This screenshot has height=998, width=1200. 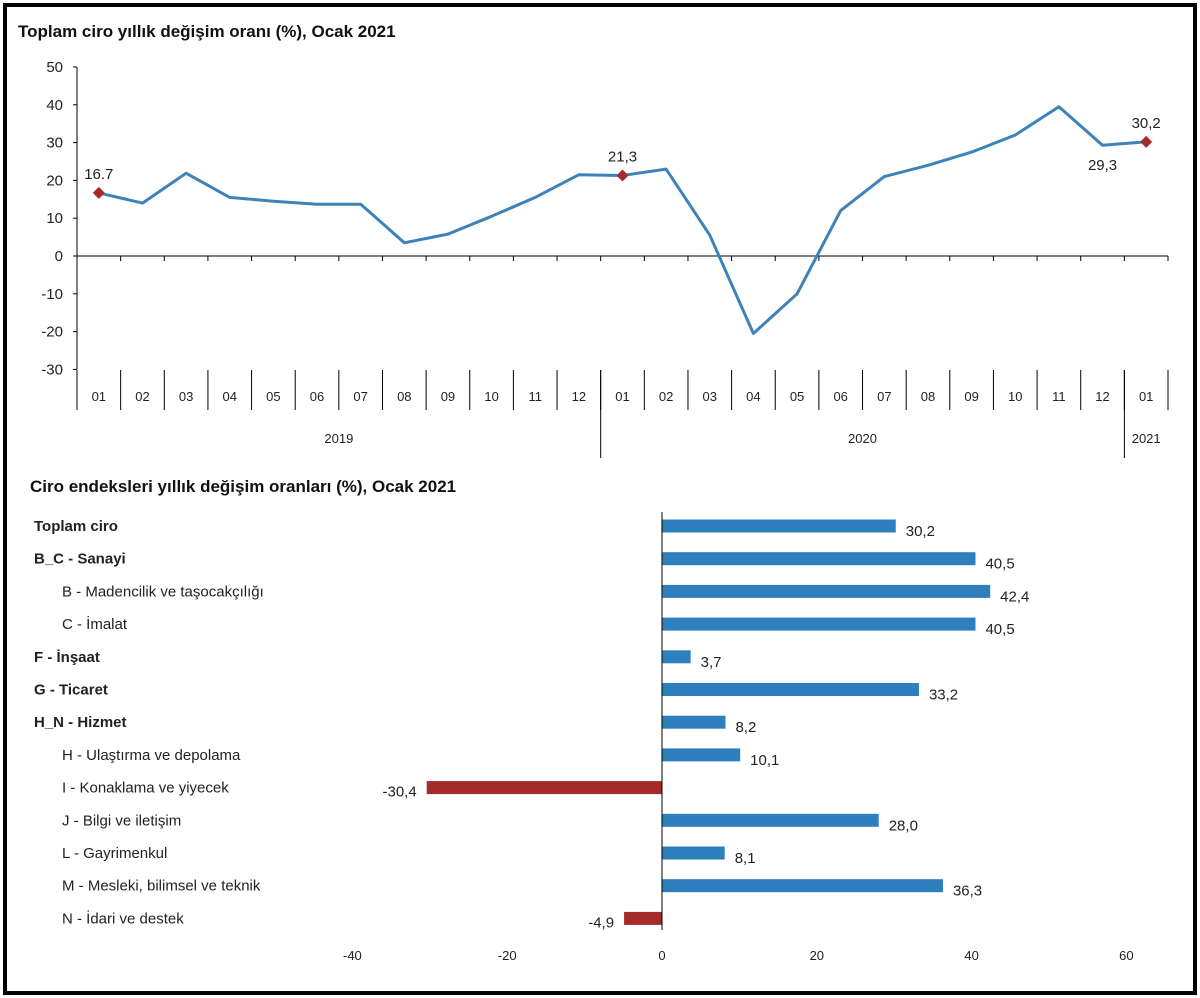 What do you see at coordinates (52, 332) in the screenshot?
I see `y-tick-label: -20` at bounding box center [52, 332].